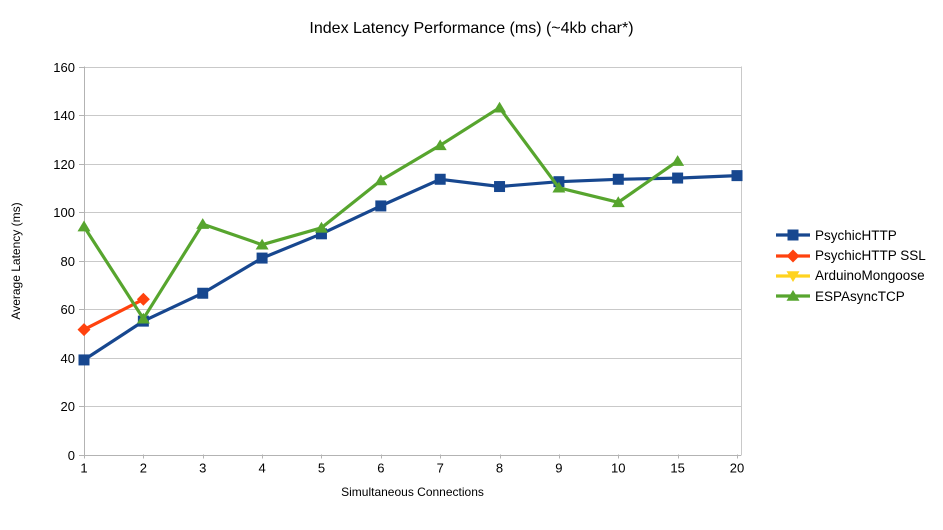  Describe the element at coordinates (793, 256) in the screenshot. I see `diamond-marker-icon` at that location.